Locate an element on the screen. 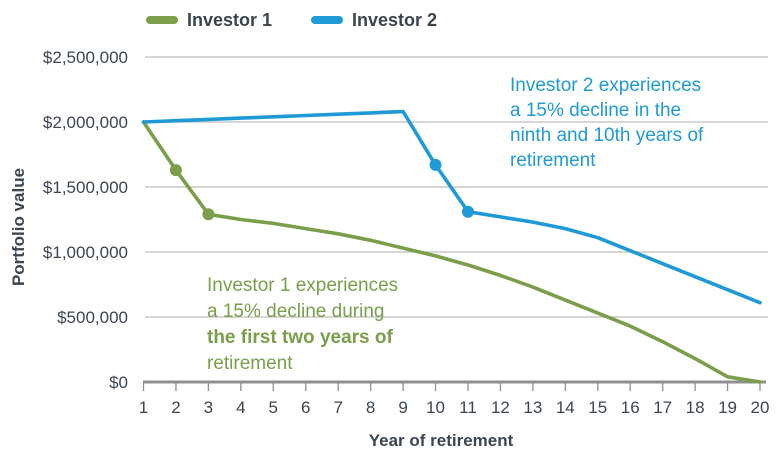 The width and height of the screenshot is (780, 475). legend-item-investor-2: Investor 2 is located at coordinates (374, 20).